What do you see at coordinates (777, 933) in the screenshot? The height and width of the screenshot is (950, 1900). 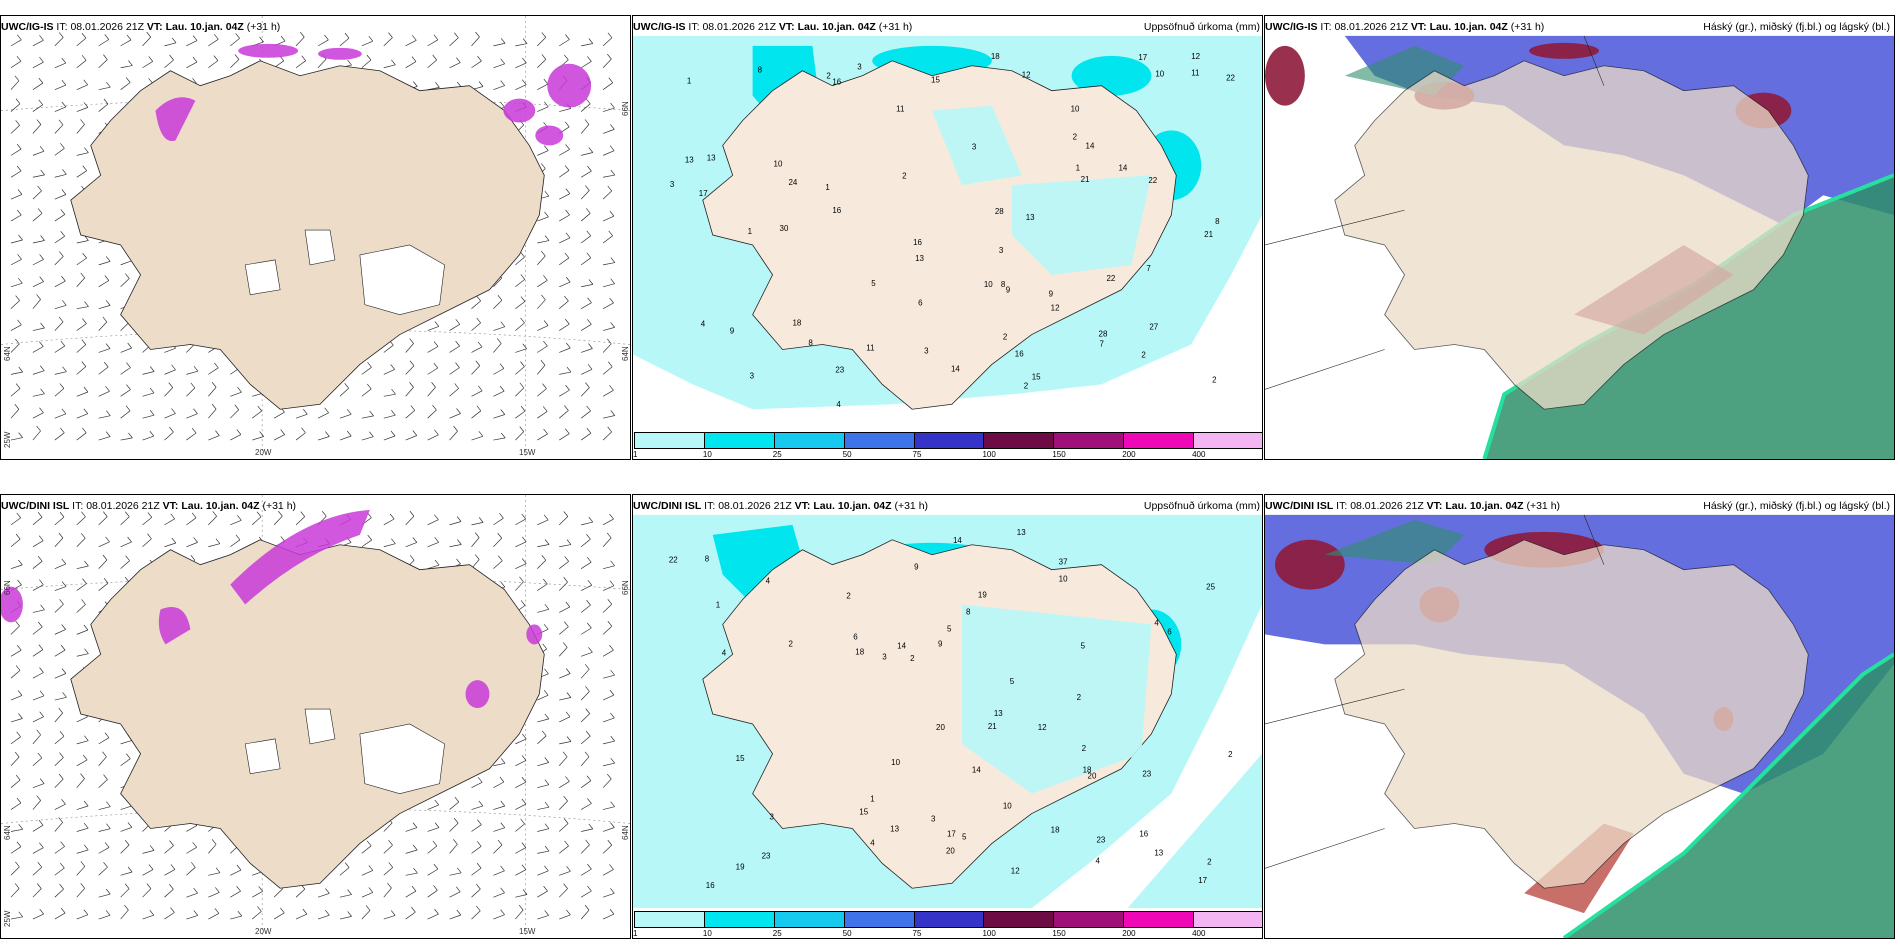 I see `colorbar-tick-label: 25` at bounding box center [777, 933].